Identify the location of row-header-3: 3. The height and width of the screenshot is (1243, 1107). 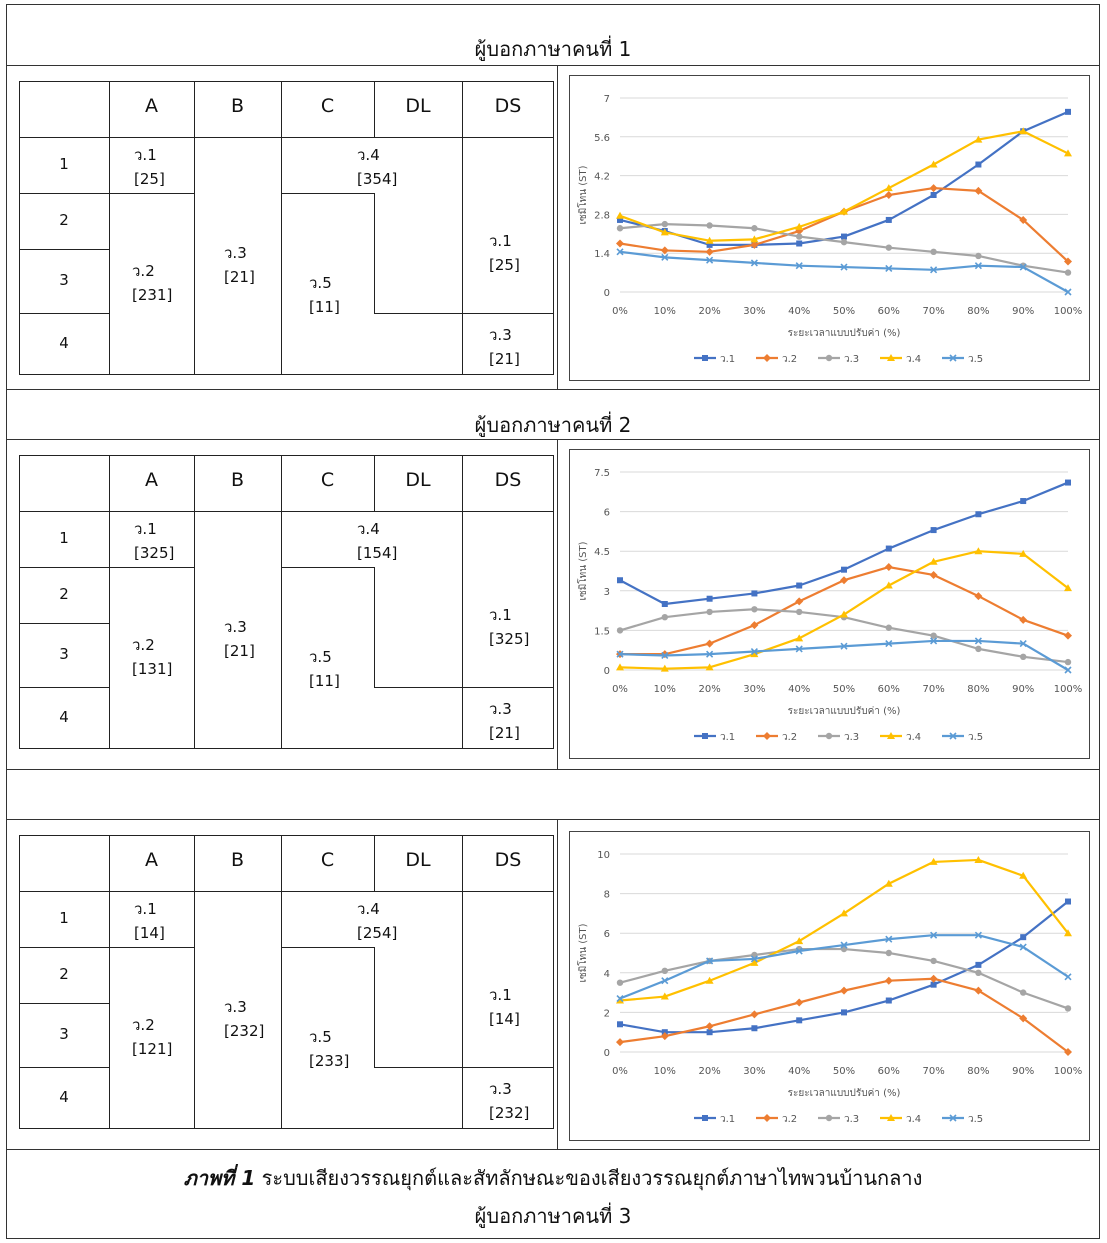
(64, 1034).